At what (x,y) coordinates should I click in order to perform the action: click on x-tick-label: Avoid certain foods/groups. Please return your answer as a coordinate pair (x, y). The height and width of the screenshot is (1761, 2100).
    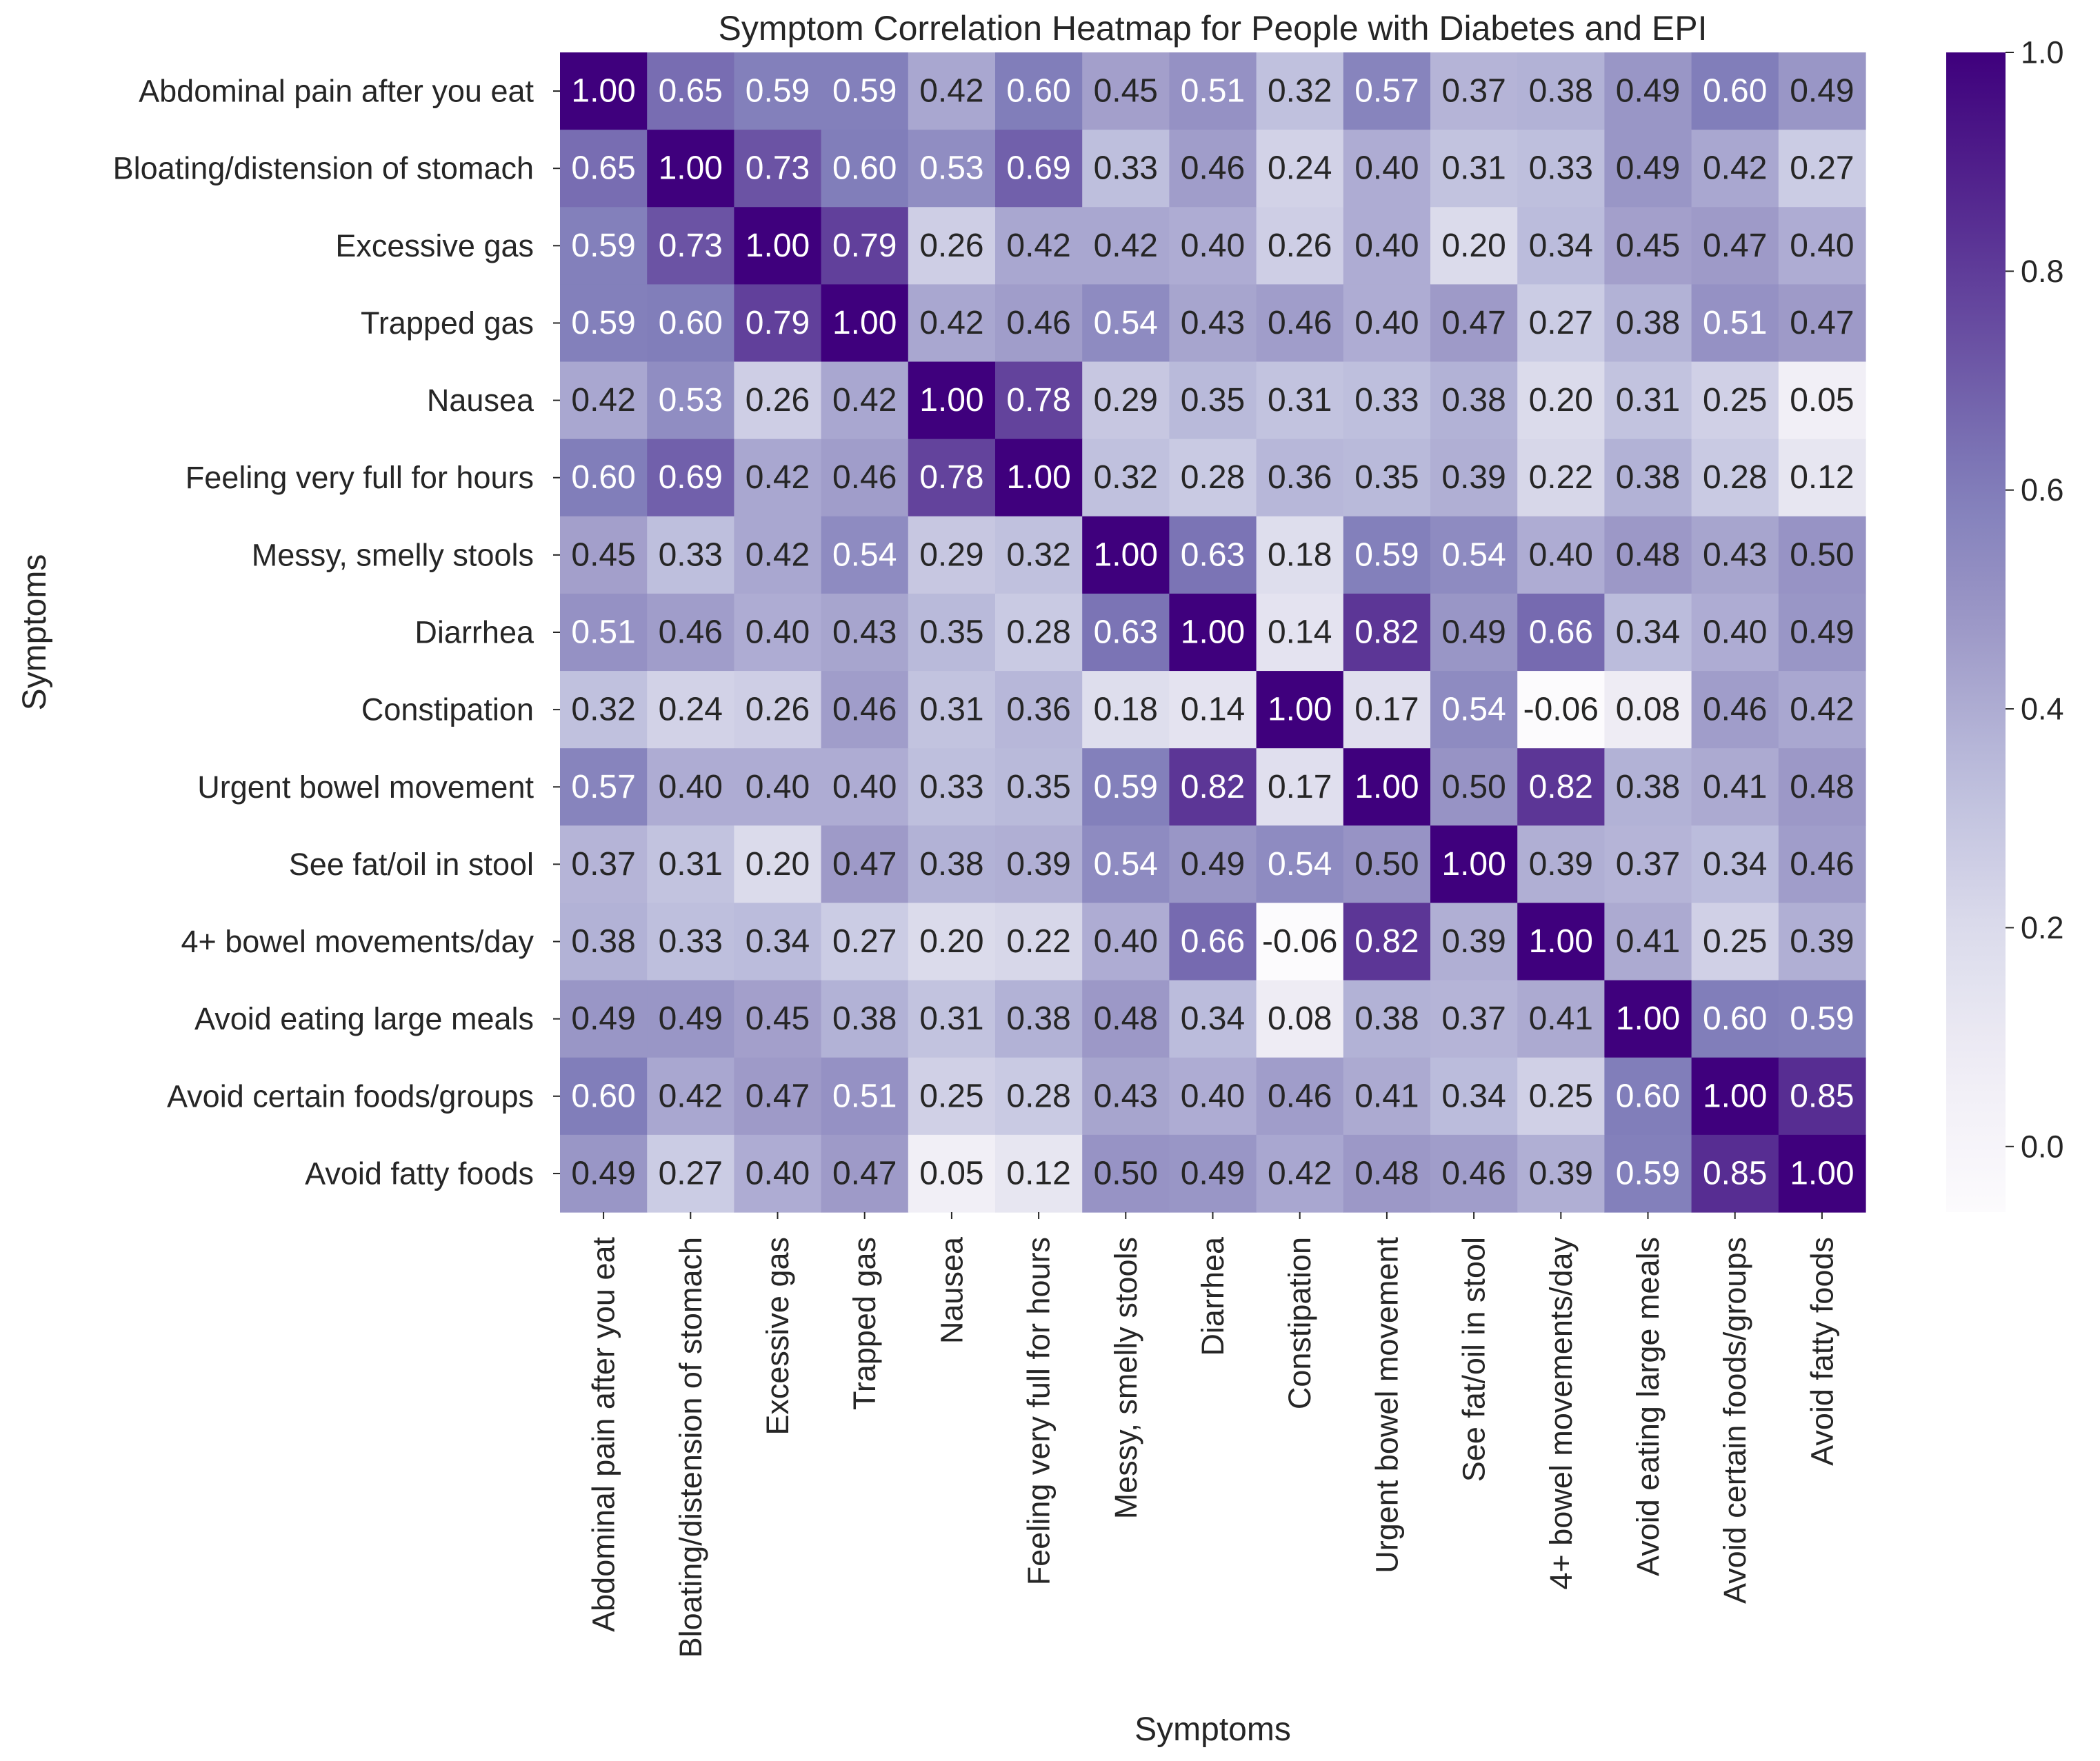
    Looking at the image, I should click on (1735, 1420).